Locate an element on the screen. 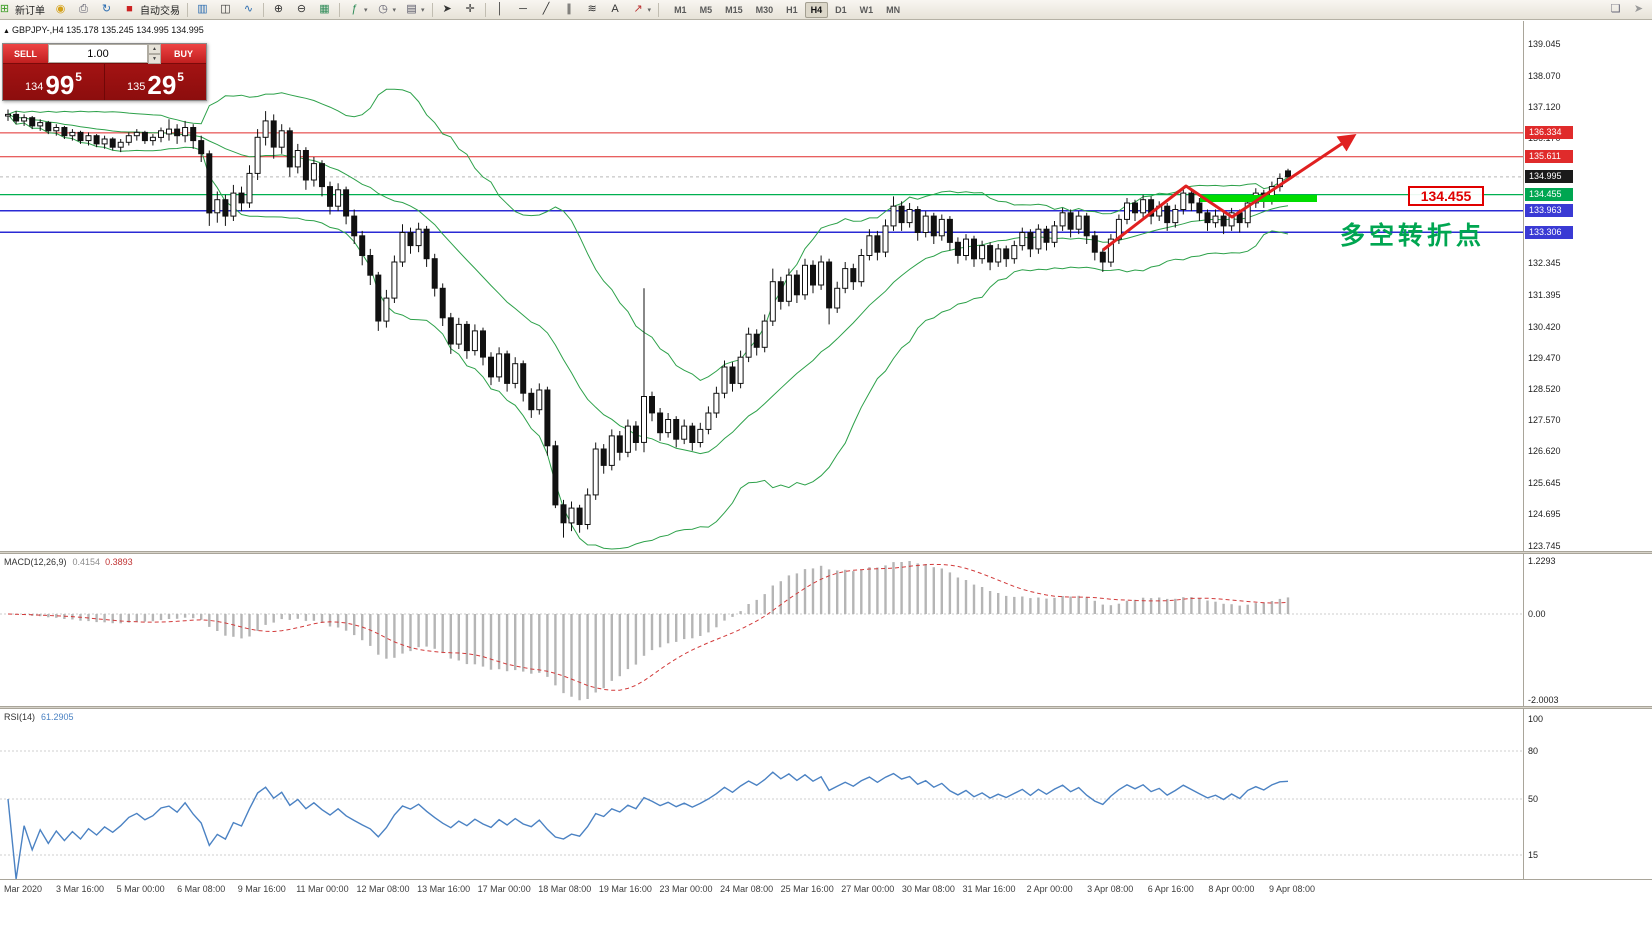  line-chart-icon: ∿ is located at coordinates (248, 9).